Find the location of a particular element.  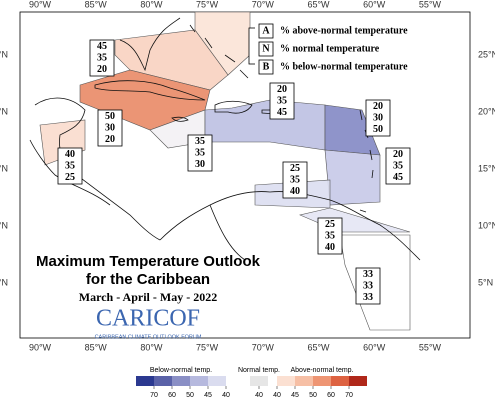

probability-normal: 33 is located at coordinates (368, 285).